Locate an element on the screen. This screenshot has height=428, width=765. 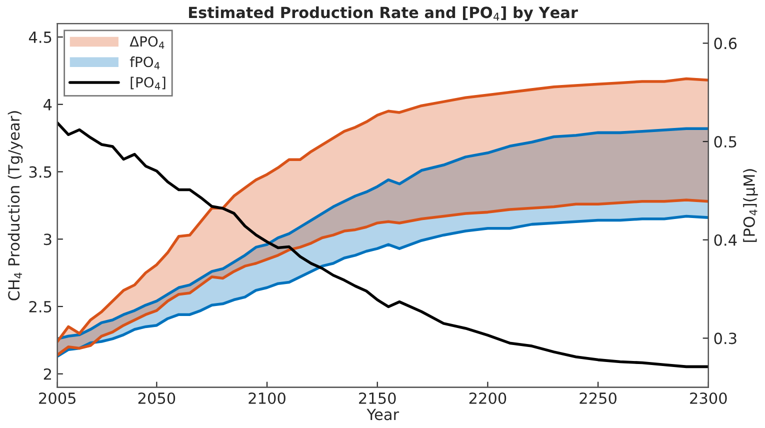
y-tick-label: 3.5 is located at coordinates (40, 172).